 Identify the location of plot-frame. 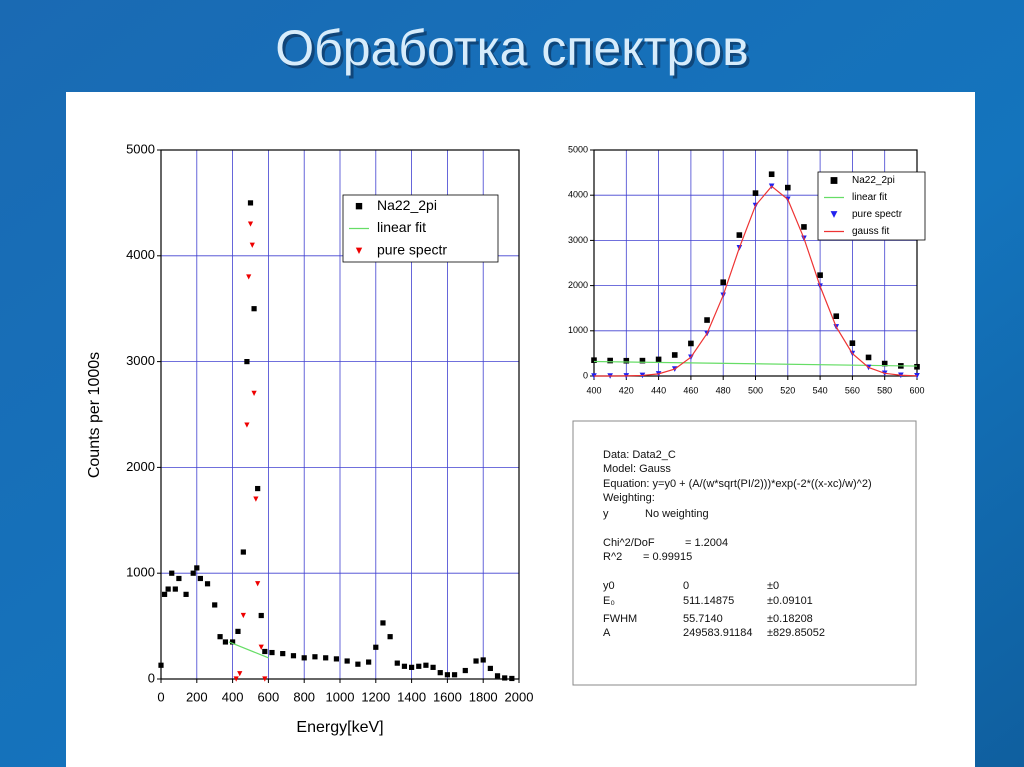
(755, 263).